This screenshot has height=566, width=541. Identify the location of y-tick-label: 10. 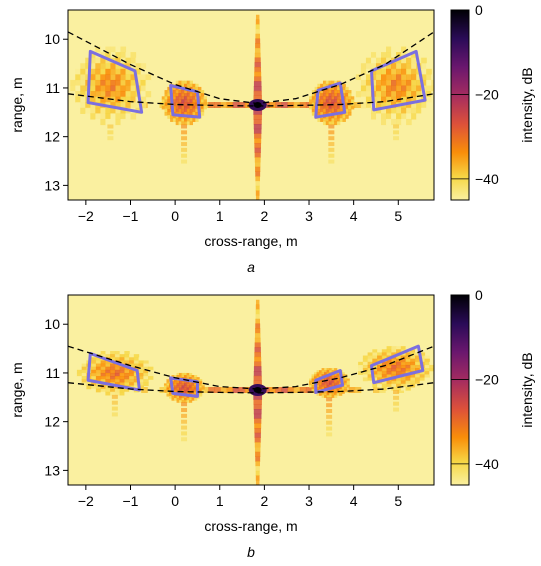
(52, 39).